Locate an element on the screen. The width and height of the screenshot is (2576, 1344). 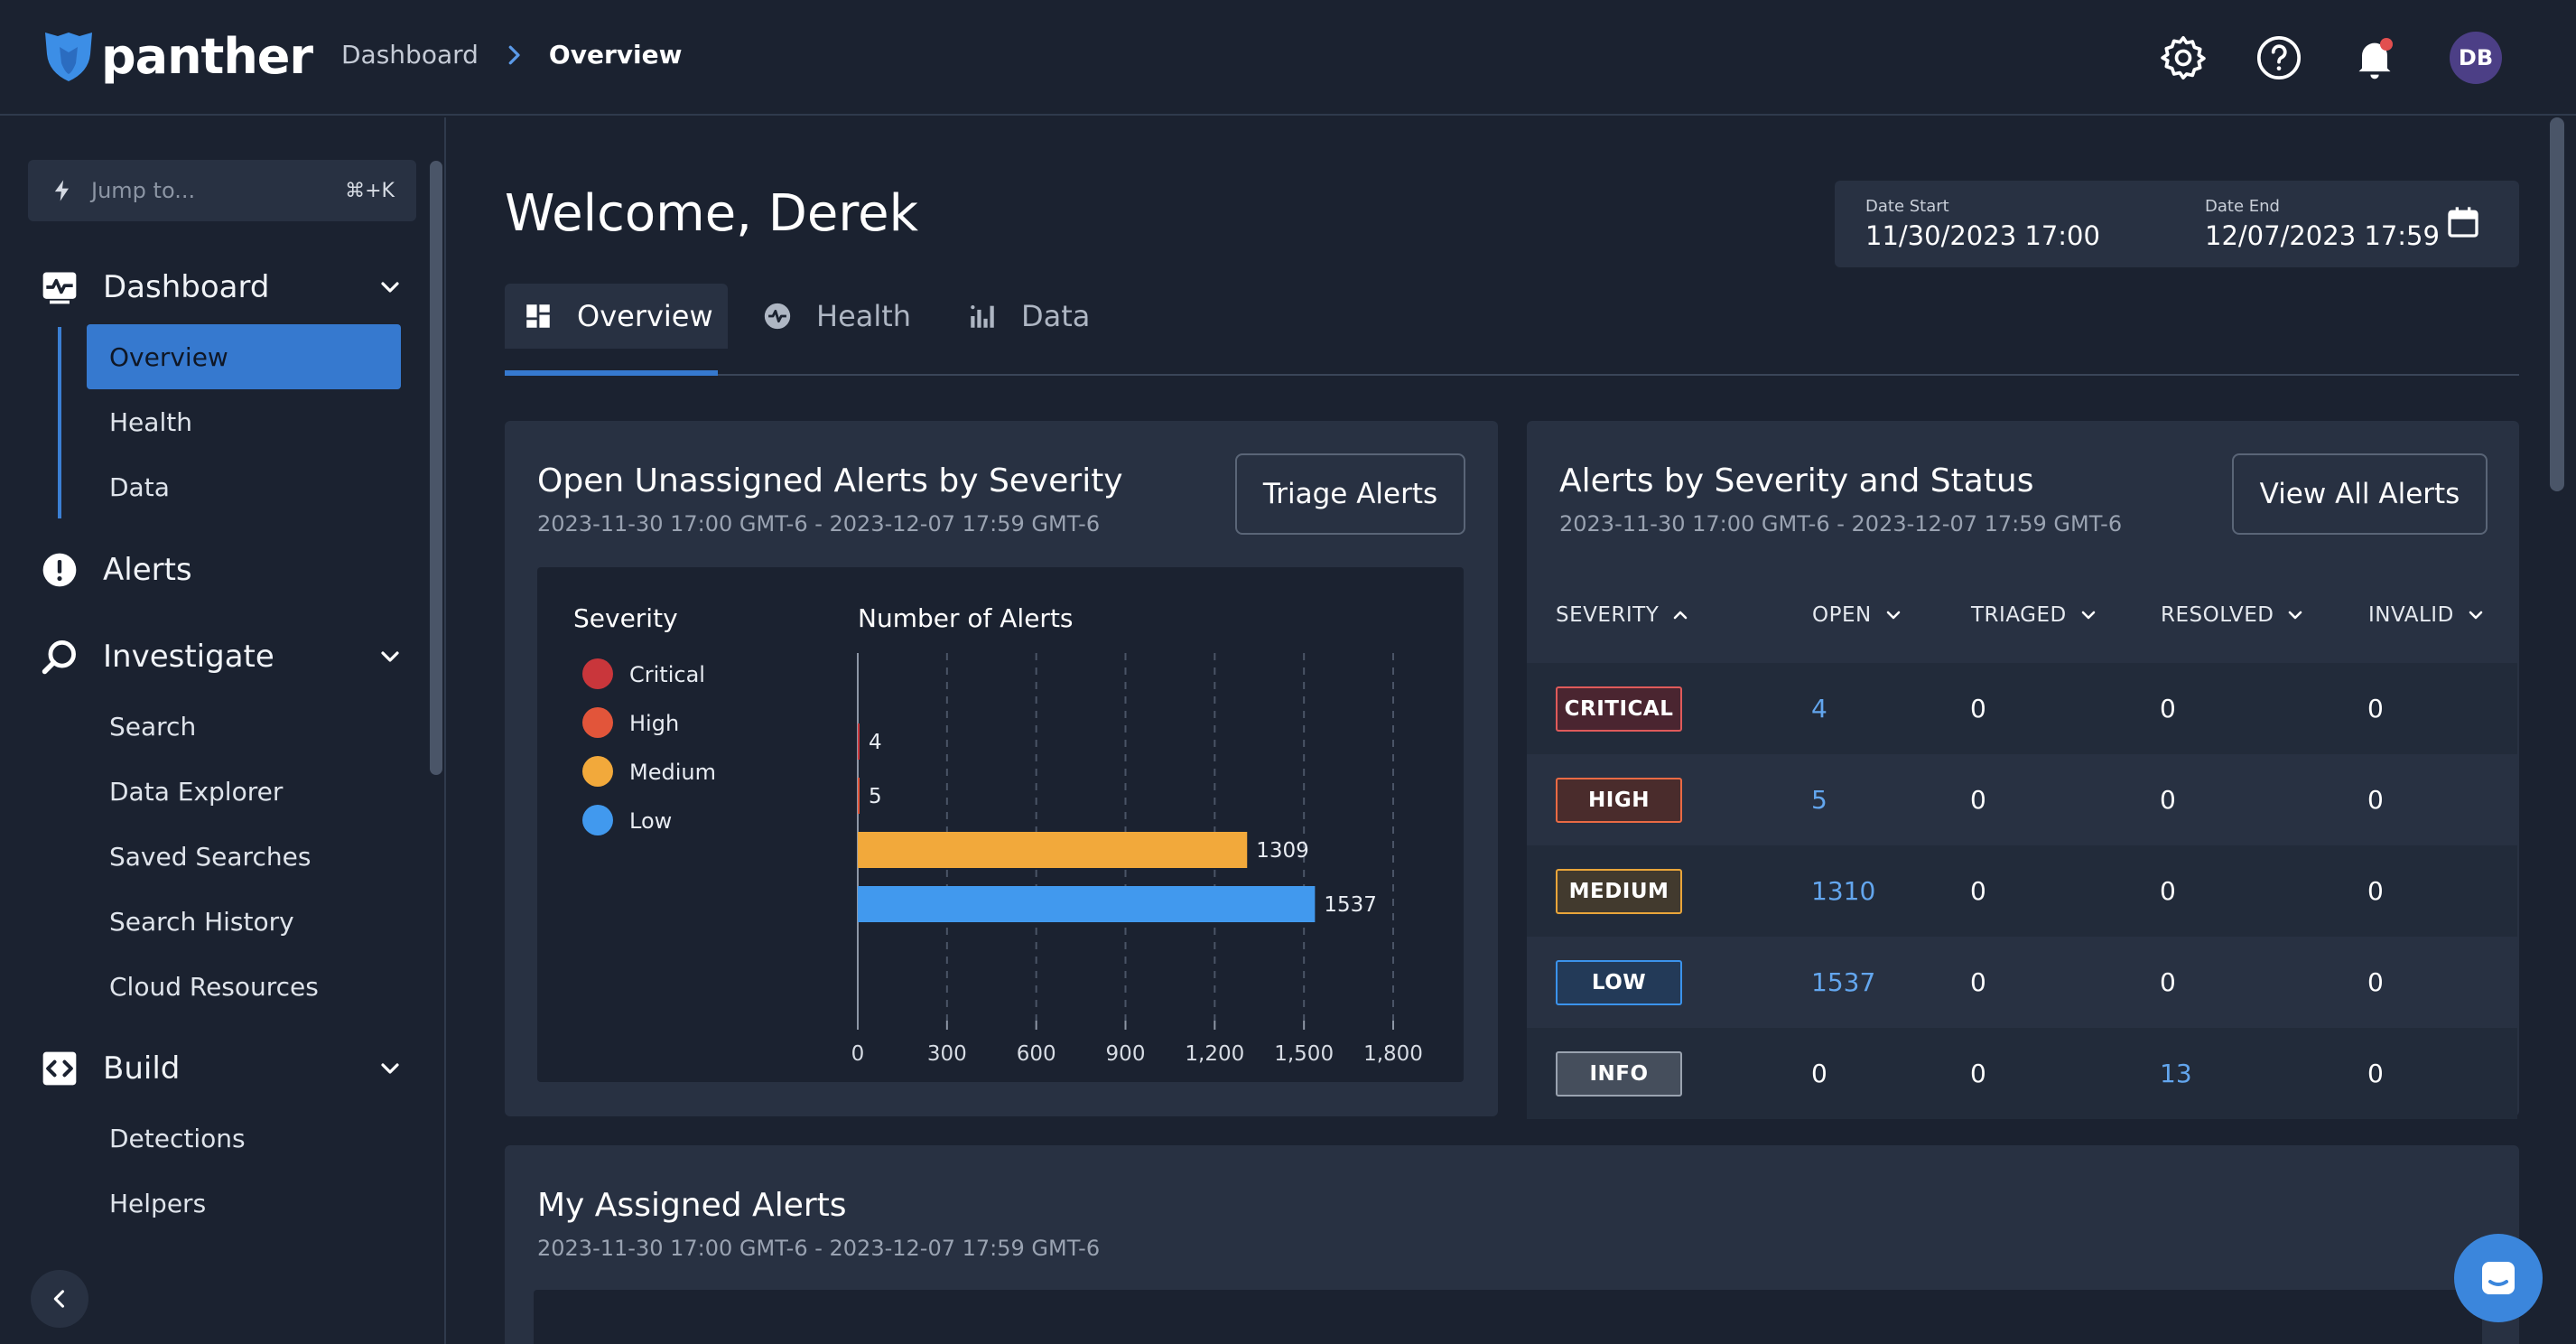
sidebar-item-detections: Detections is located at coordinates (177, 1138).